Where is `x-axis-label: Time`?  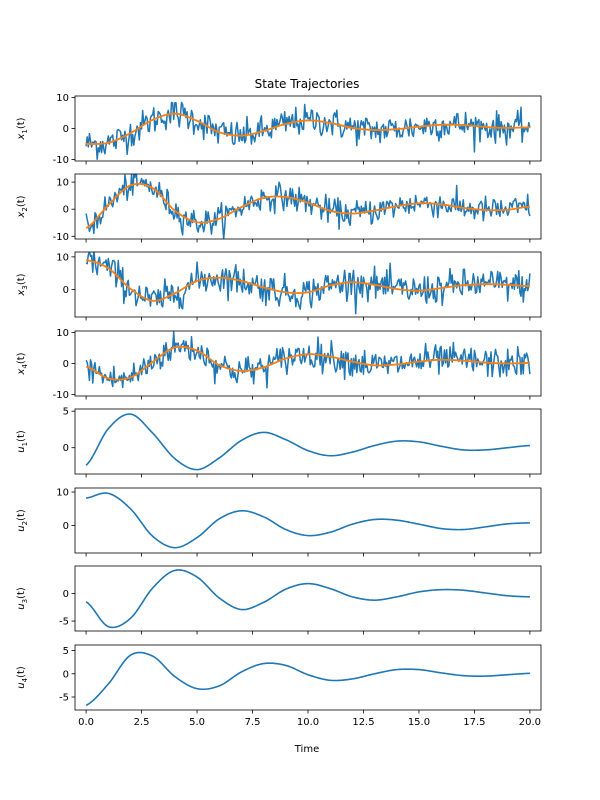
x-axis-label: Time is located at coordinates (306, 749).